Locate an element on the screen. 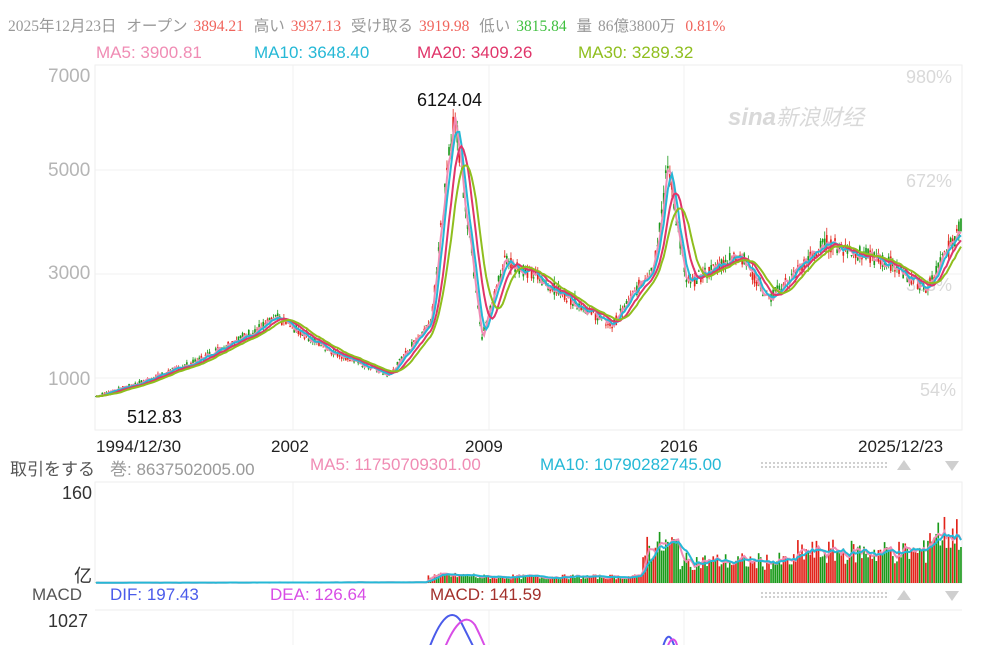  x-tick-2009: 2009 is located at coordinates (484, 446).